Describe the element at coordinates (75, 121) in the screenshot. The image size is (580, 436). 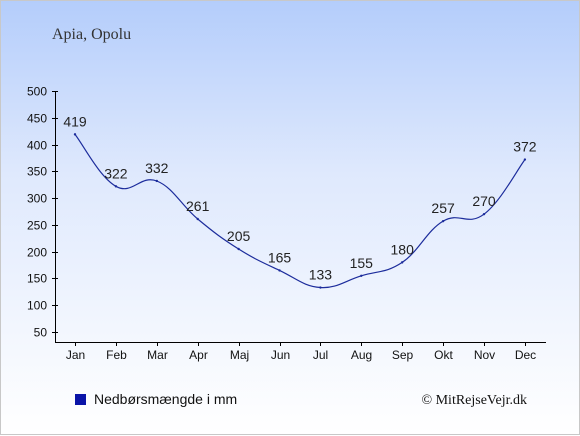
I see `data-label: 419` at that location.